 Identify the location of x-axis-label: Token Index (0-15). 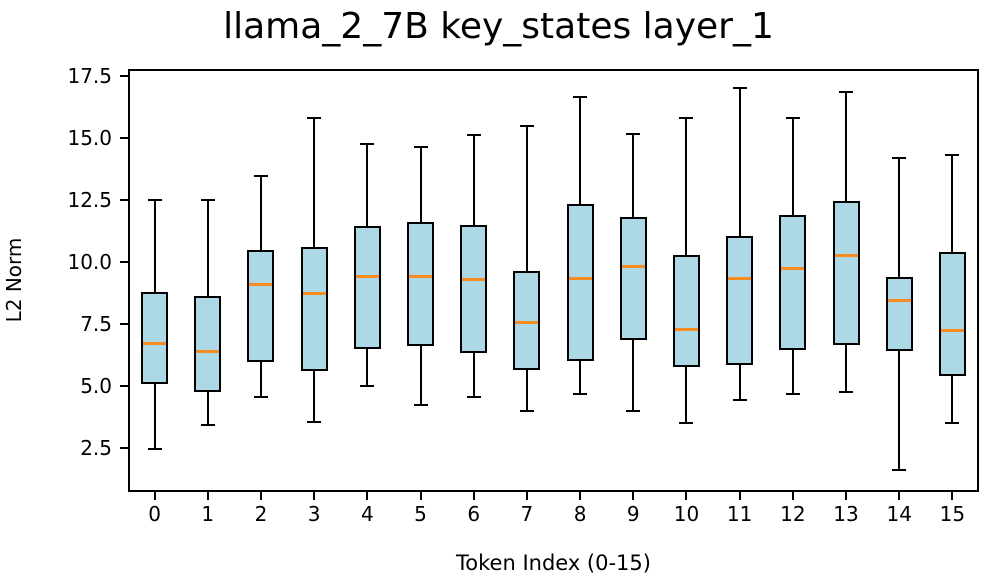
(553, 563).